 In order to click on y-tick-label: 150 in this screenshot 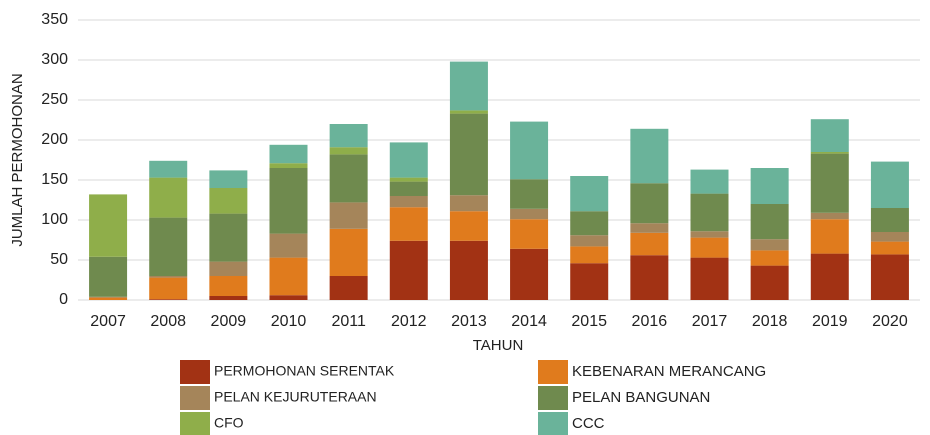, I will do `click(54, 179)`.